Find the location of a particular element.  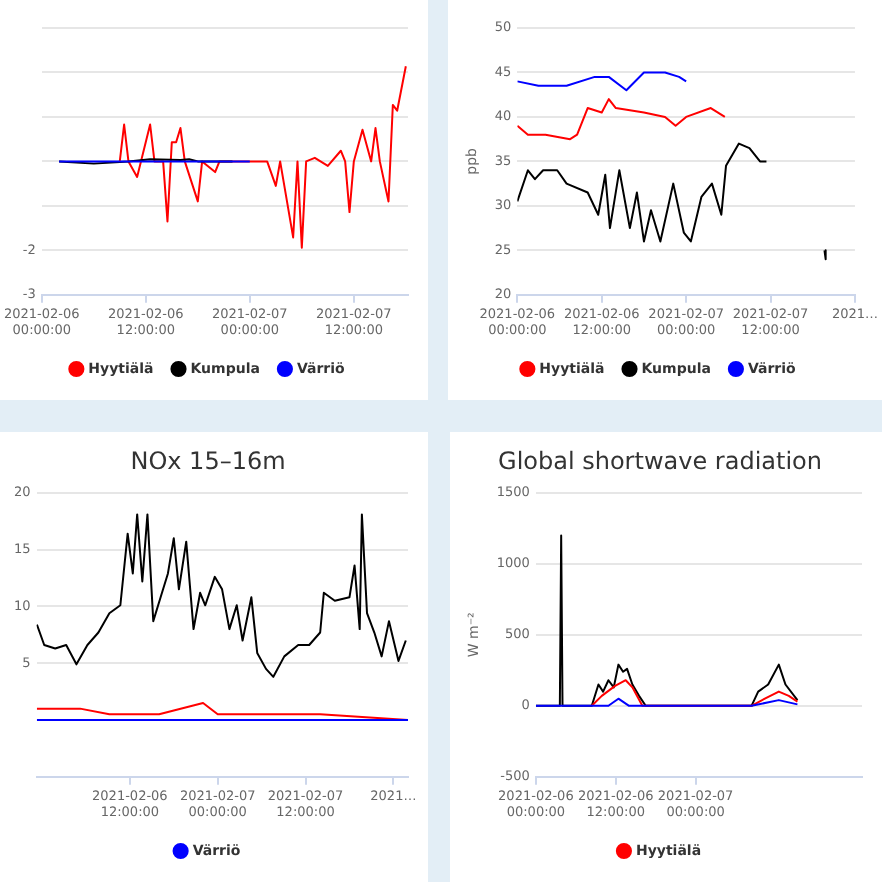

chart-title: NOx 15–16m is located at coordinates (208, 460).